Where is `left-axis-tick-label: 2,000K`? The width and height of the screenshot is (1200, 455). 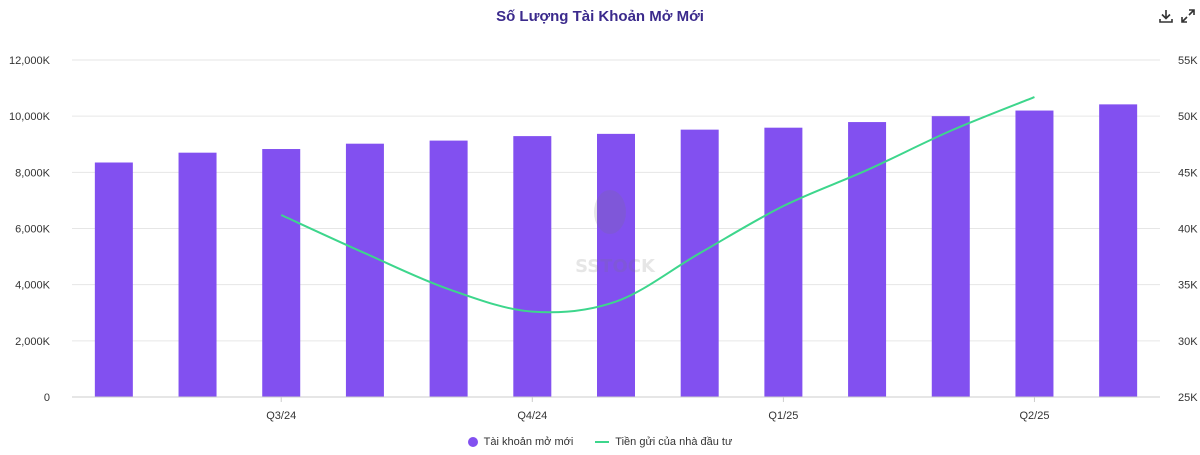 left-axis-tick-label: 2,000K is located at coordinates (33, 342).